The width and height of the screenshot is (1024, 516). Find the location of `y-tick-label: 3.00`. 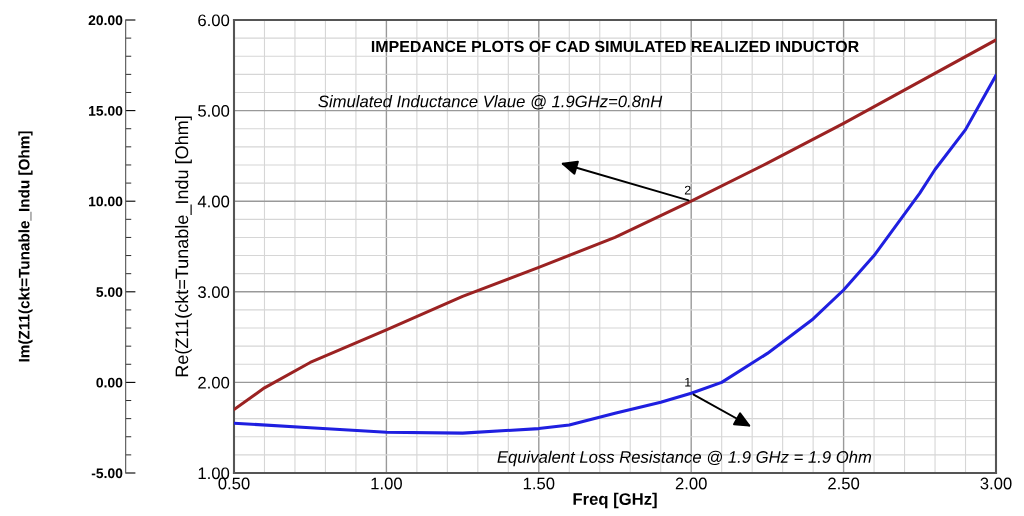

y-tick-label: 3.00 is located at coordinates (214, 292).